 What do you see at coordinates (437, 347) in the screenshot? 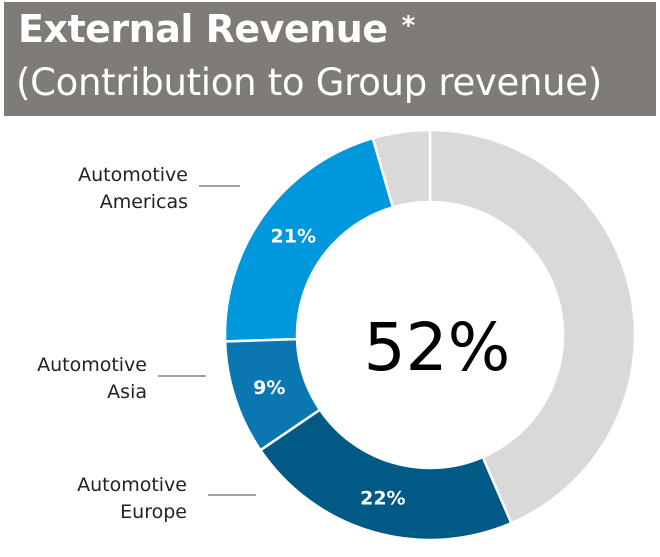
I see `center-value: 52%` at bounding box center [437, 347].